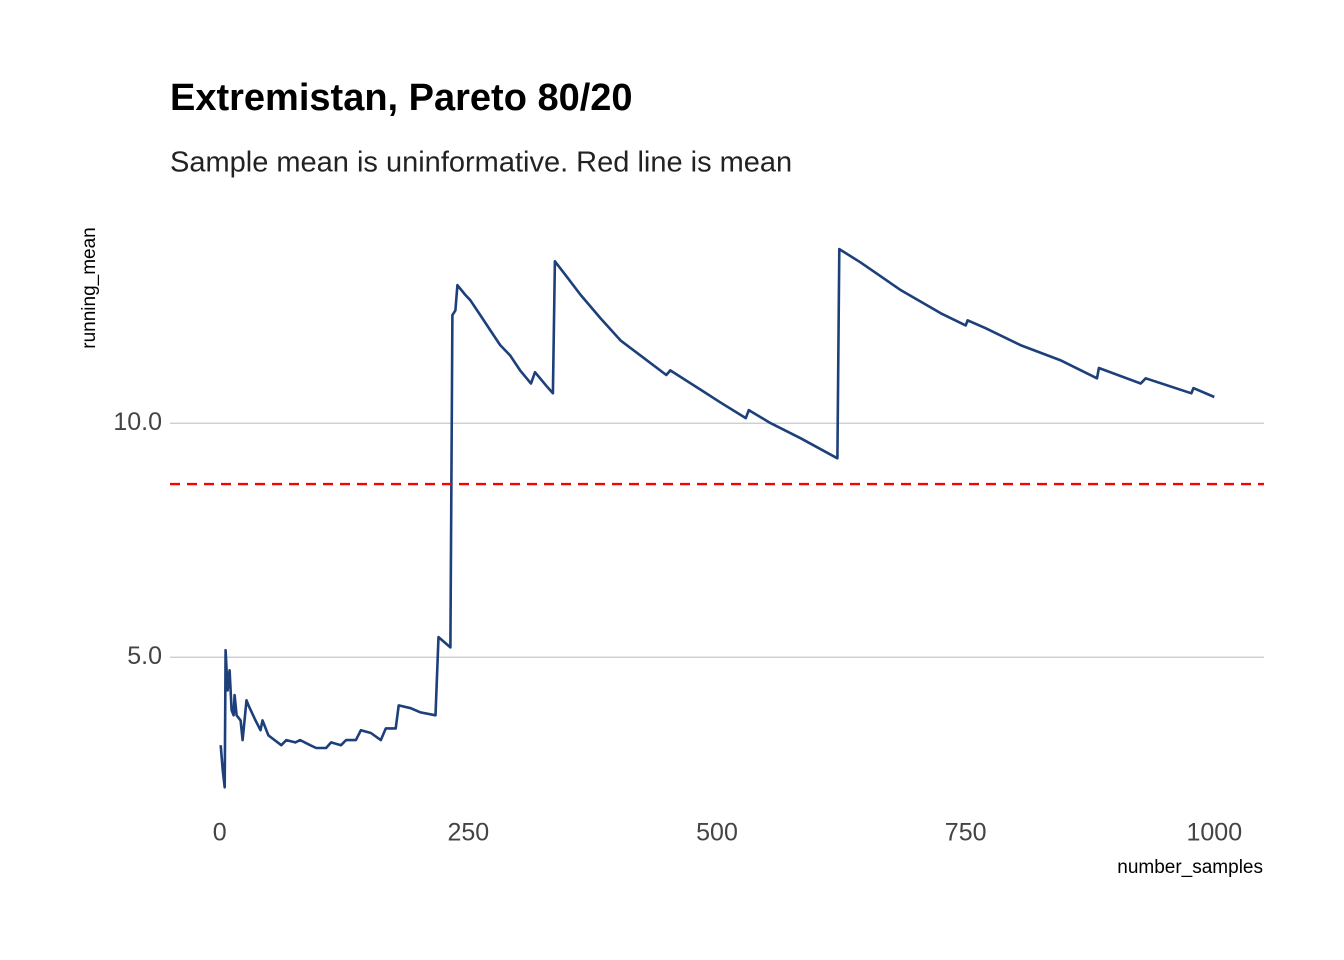  I want to click on x-tick-label: 0, so click(220, 833).